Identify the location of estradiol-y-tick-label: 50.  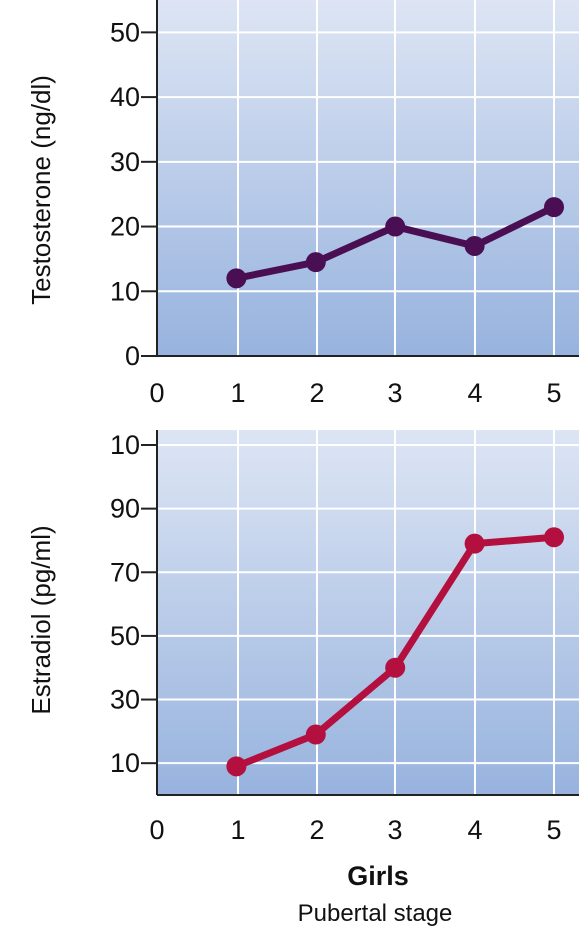
(125, 636).